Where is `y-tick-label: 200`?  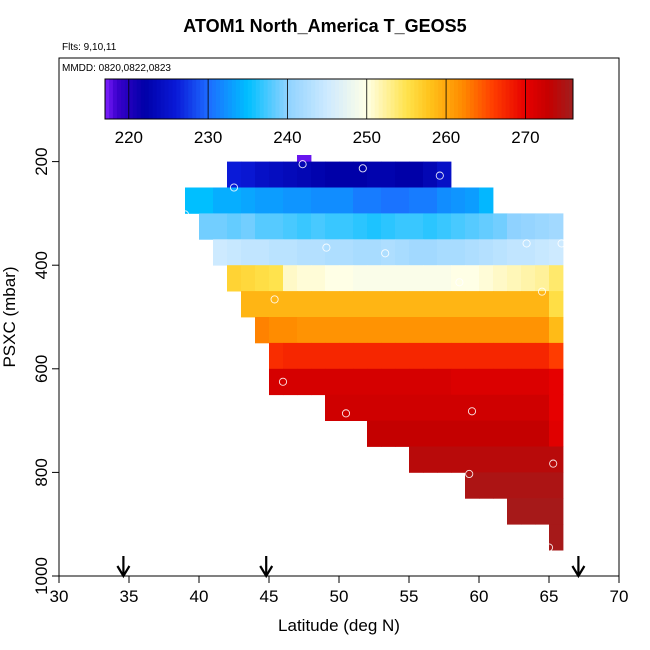 y-tick-label: 200 is located at coordinates (41, 161).